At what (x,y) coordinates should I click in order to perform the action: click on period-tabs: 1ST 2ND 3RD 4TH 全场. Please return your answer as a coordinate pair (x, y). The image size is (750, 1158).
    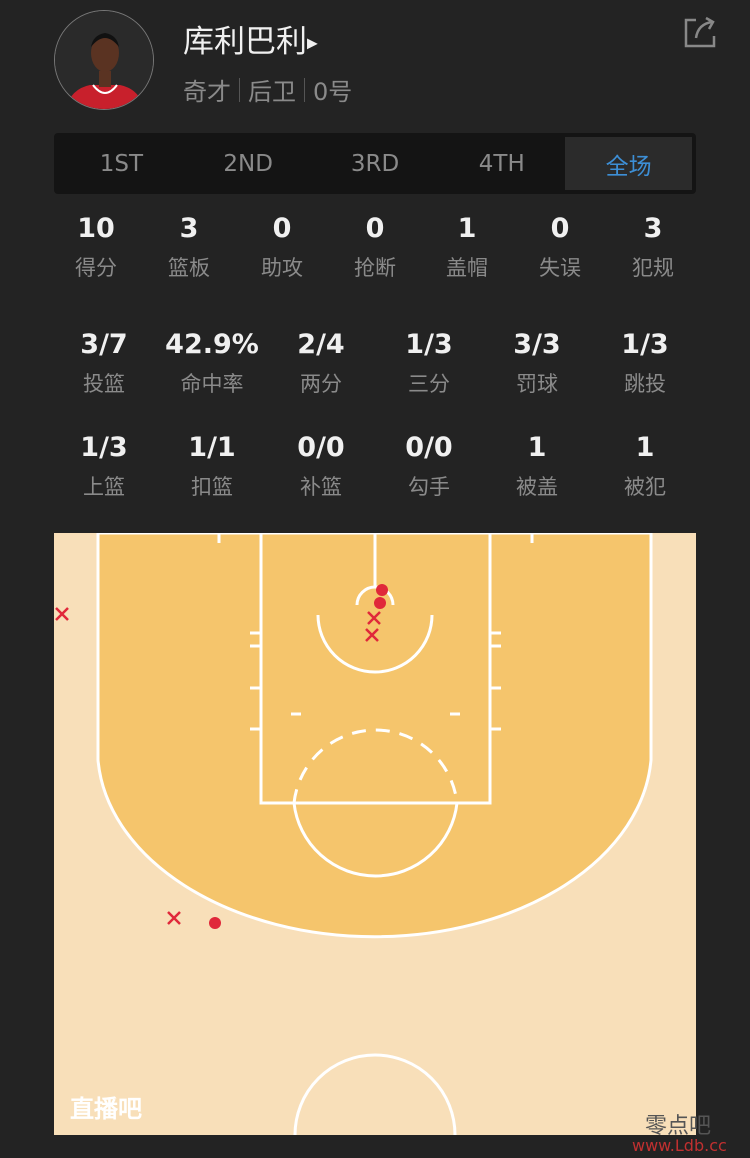
    Looking at the image, I should click on (375, 163).